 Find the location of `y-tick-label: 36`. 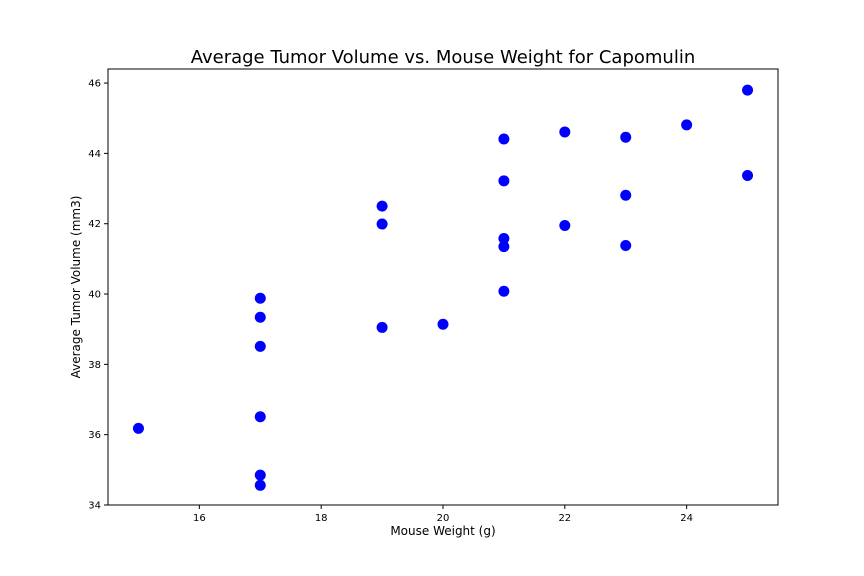

y-tick-label: 36 is located at coordinates (94, 435).